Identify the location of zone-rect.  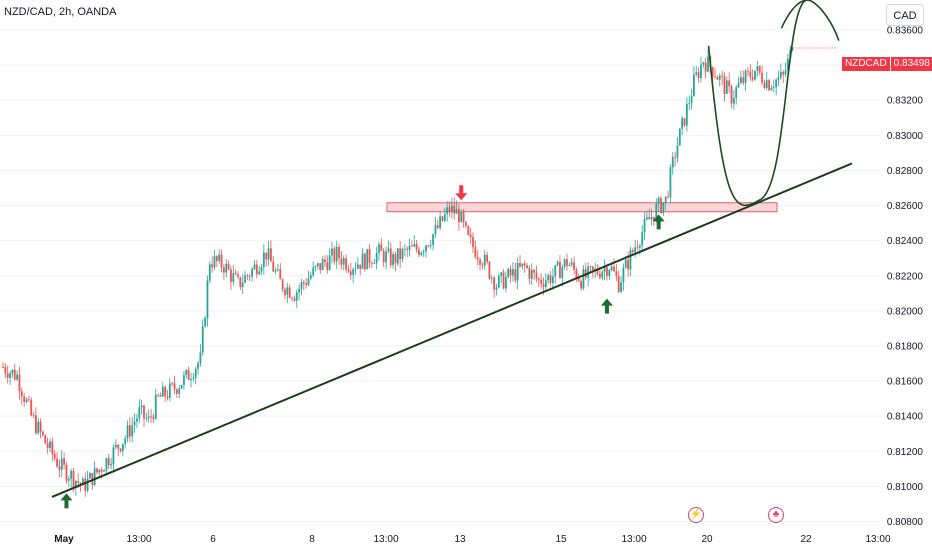
(582, 207).